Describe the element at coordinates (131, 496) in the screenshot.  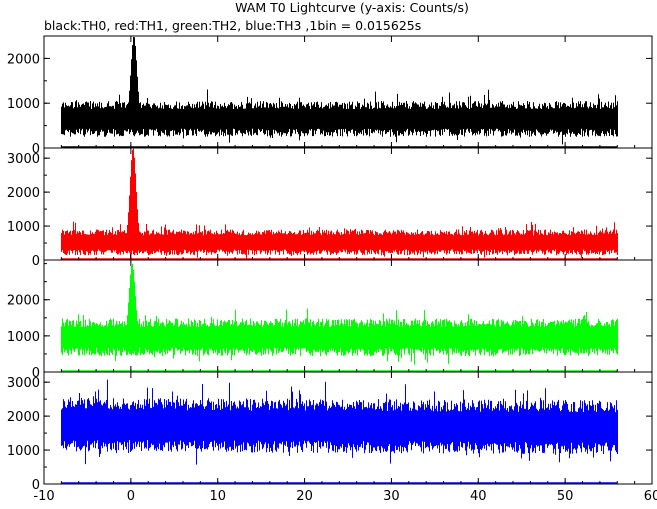
I see `x-tick-label: 0` at that location.